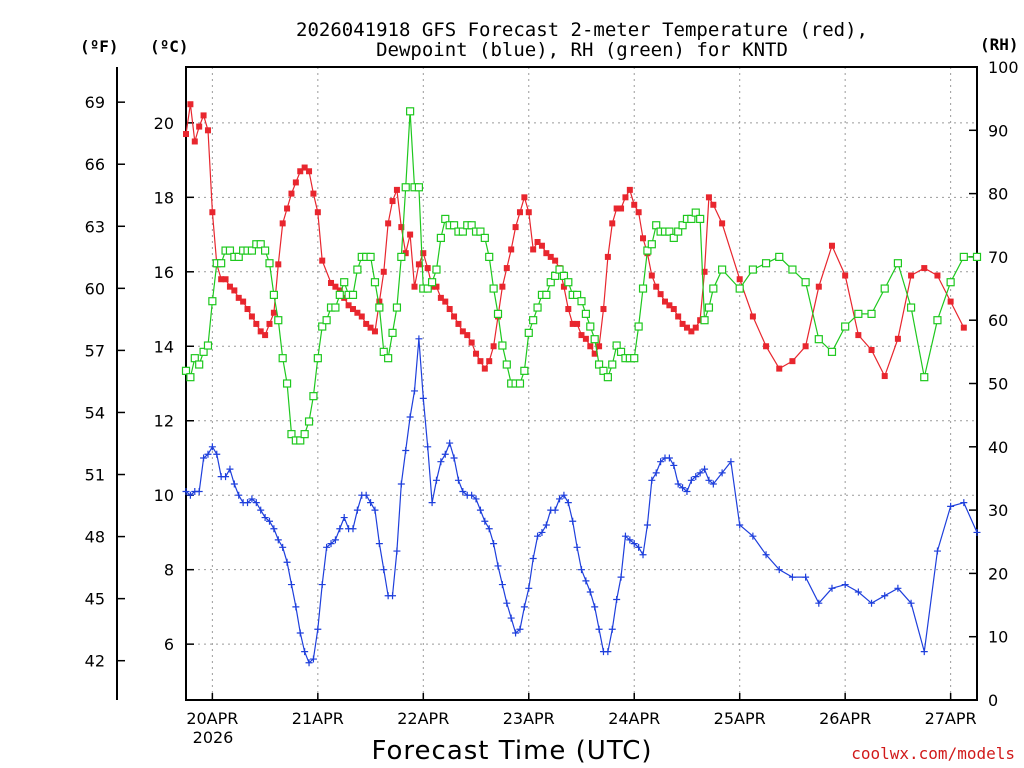  What do you see at coordinates (95, 164) in the screenshot?
I see `fahrenheit-tick-label: 66` at bounding box center [95, 164].